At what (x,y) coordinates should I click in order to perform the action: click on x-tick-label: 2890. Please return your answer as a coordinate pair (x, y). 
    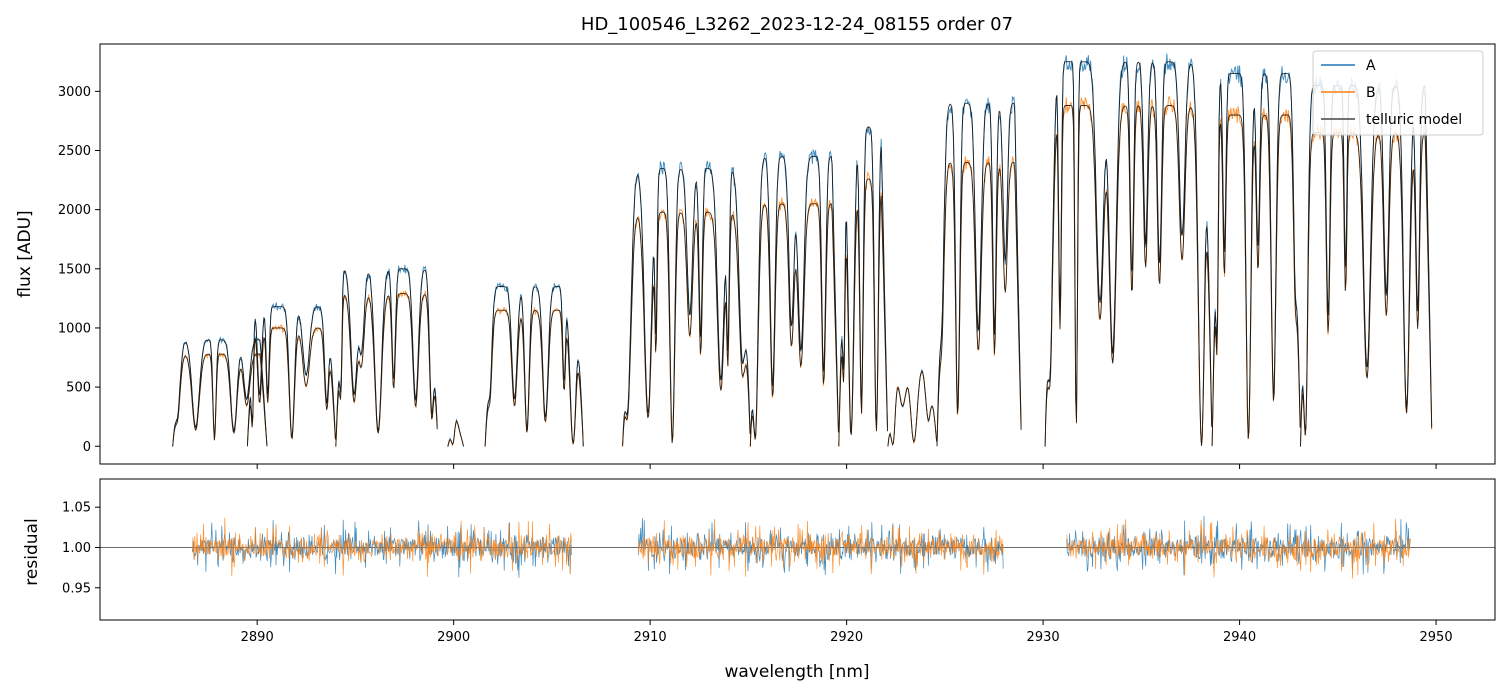
    Looking at the image, I should click on (257, 637).